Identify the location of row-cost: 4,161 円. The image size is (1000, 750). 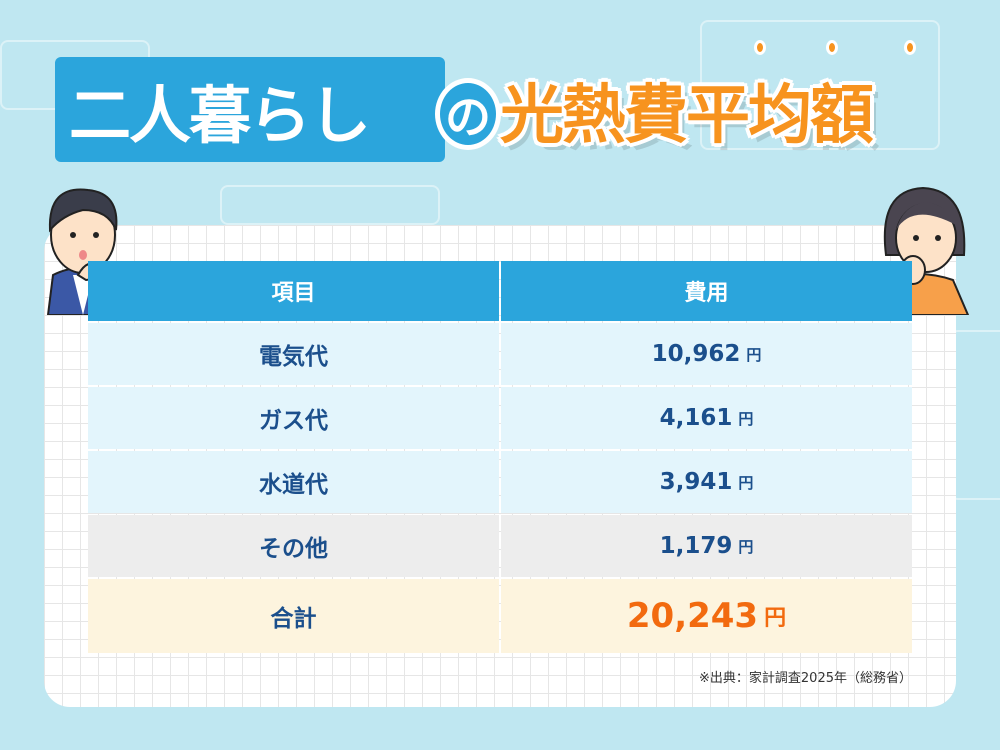
(706, 418).